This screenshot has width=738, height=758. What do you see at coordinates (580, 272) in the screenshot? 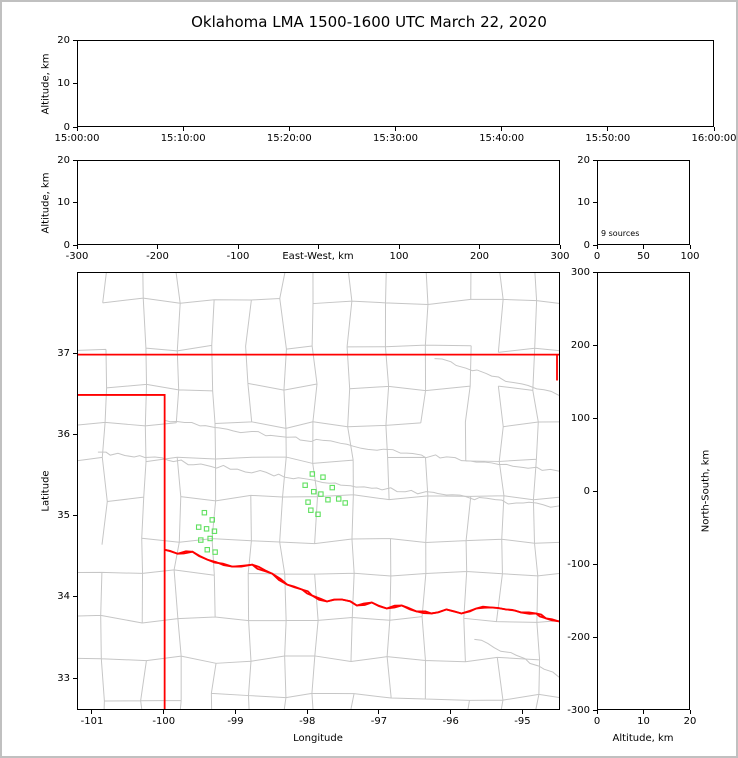
I see `y-tick-label: 300` at bounding box center [580, 272].